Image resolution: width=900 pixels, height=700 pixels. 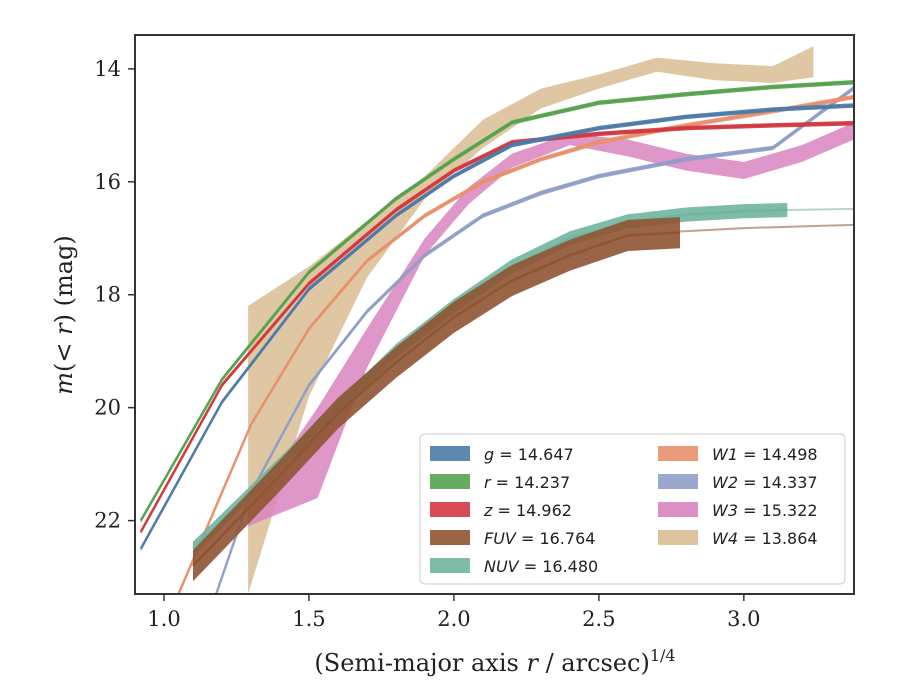 I want to click on legend-label-nuv: NUV = 16.480, so click(x=541, y=566).